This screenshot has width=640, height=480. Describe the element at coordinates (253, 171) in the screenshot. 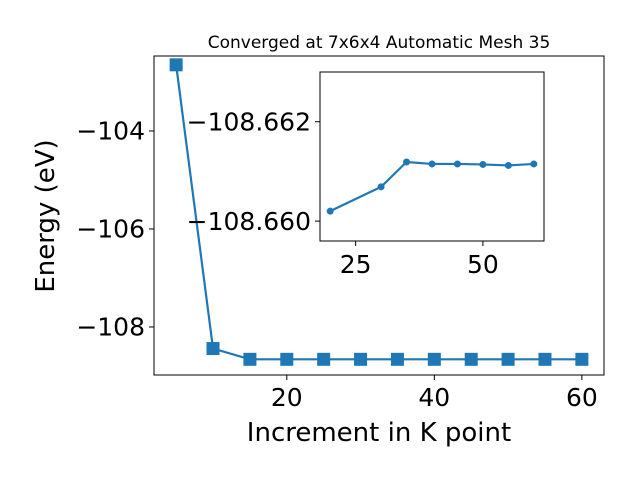

I see `inset-y-ticks: −108.662 −108.660` at that location.